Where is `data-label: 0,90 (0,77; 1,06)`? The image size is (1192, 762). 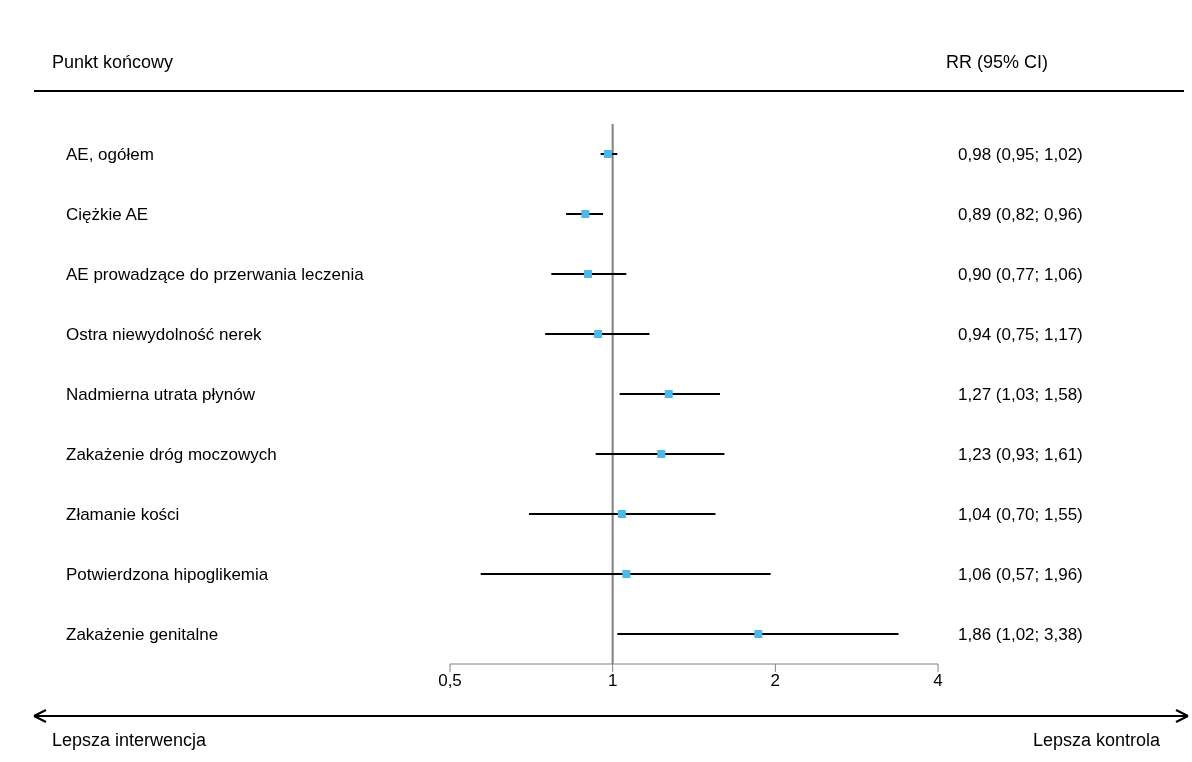 data-label: 0,90 (0,77; 1,06) is located at coordinates (1020, 274).